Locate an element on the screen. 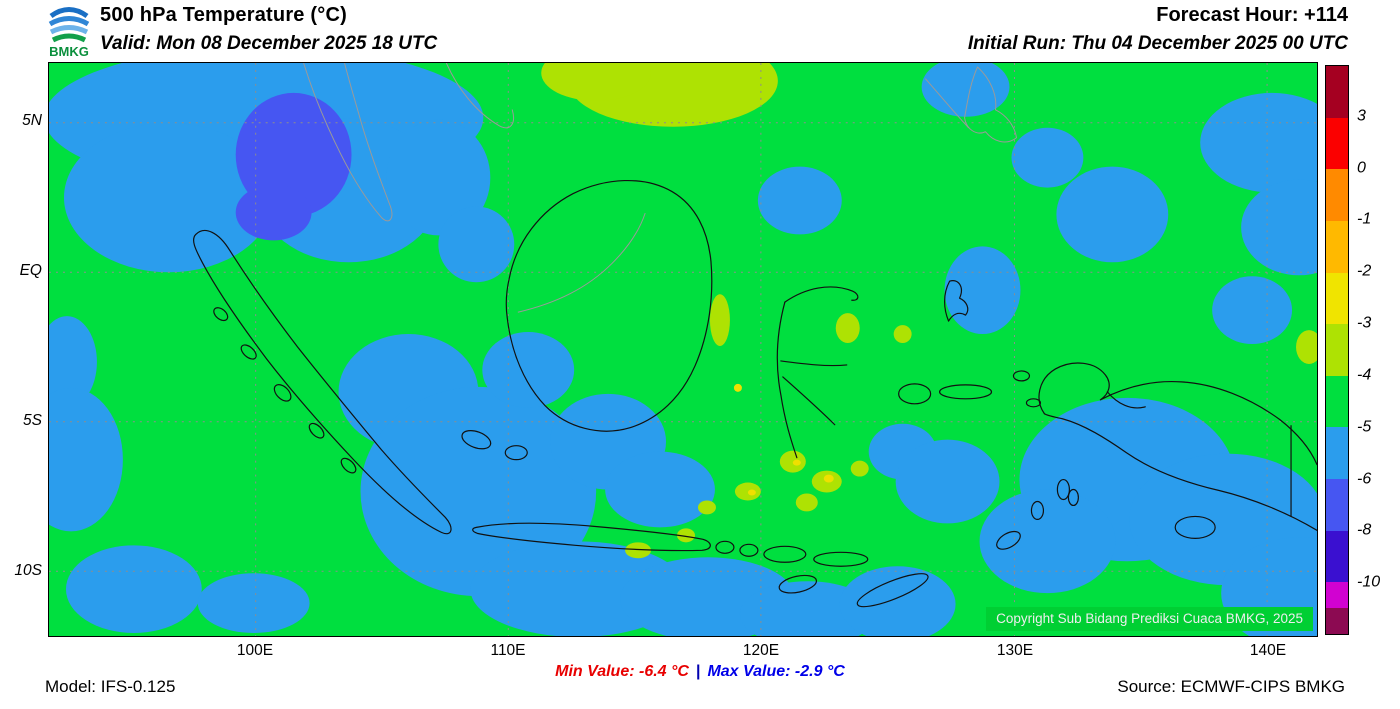 This screenshot has width=1400, height=709. lon-tick-label: 110E is located at coordinates (508, 650).